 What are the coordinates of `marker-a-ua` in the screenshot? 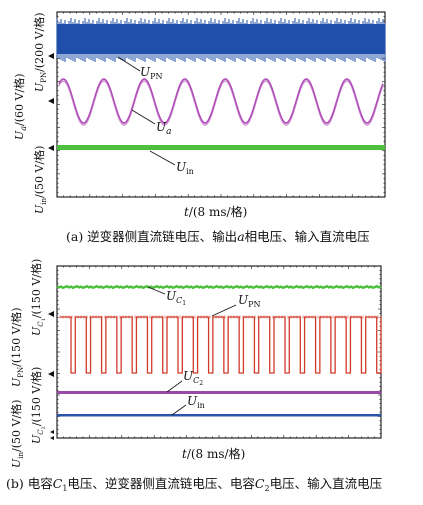 It's located at (51, 101).